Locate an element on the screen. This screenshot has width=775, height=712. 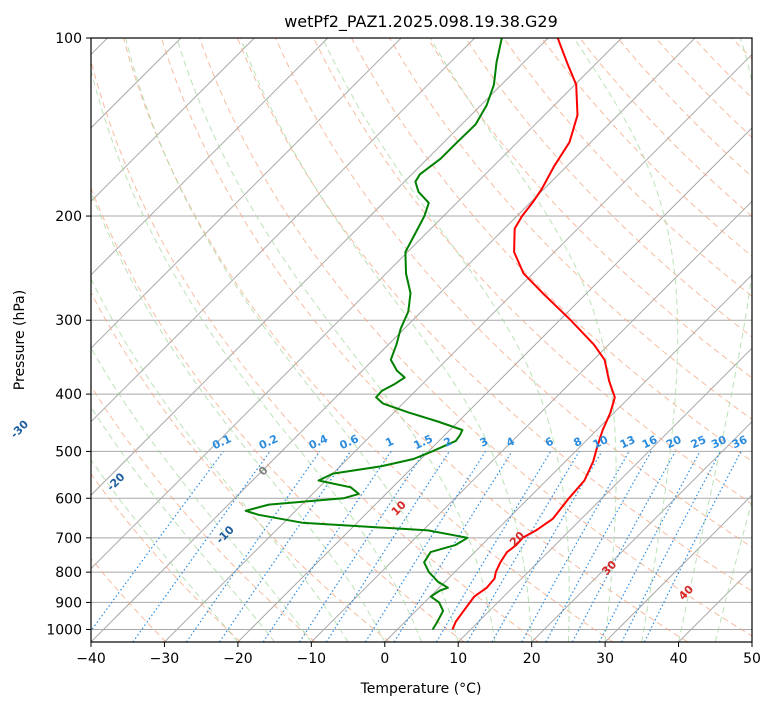
x-tick-label: 10 is located at coordinates (458, 659).